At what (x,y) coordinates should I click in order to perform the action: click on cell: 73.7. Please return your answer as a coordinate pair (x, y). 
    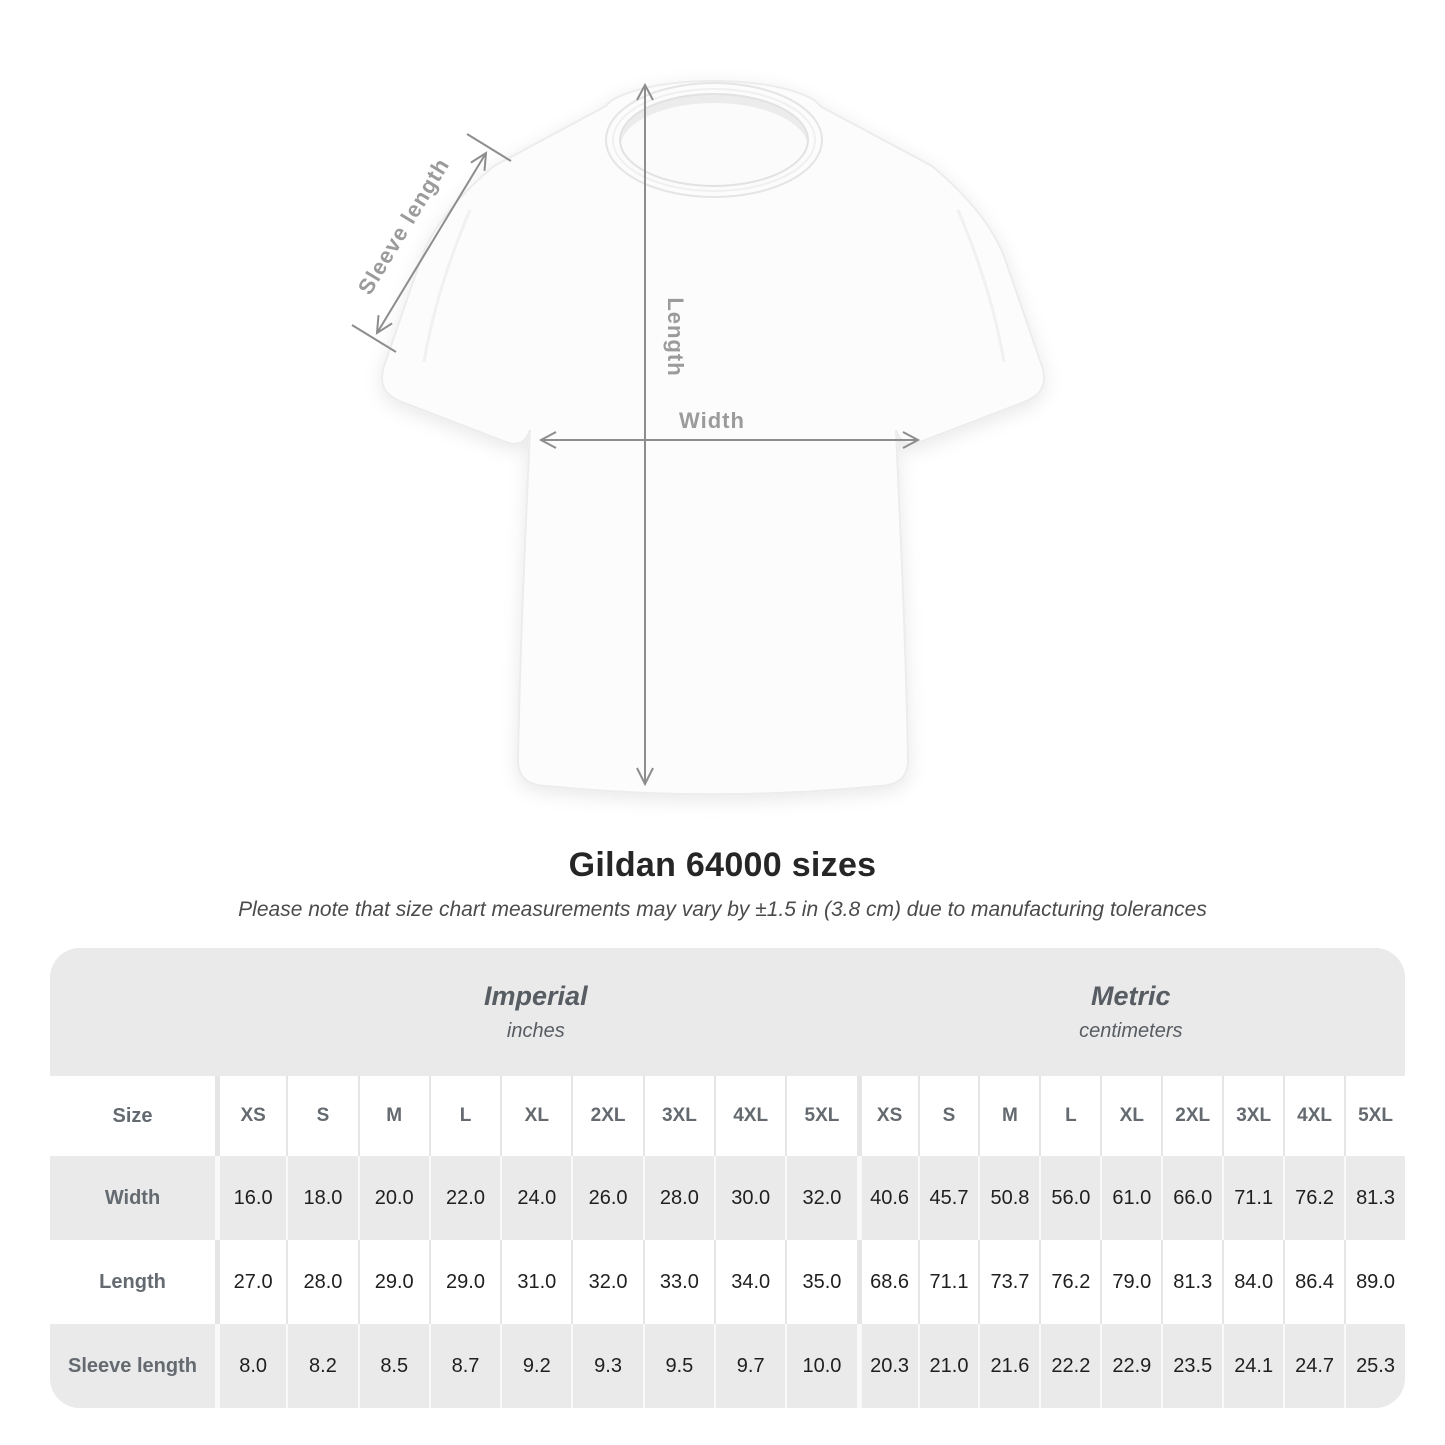
    Looking at the image, I should click on (1008, 1282).